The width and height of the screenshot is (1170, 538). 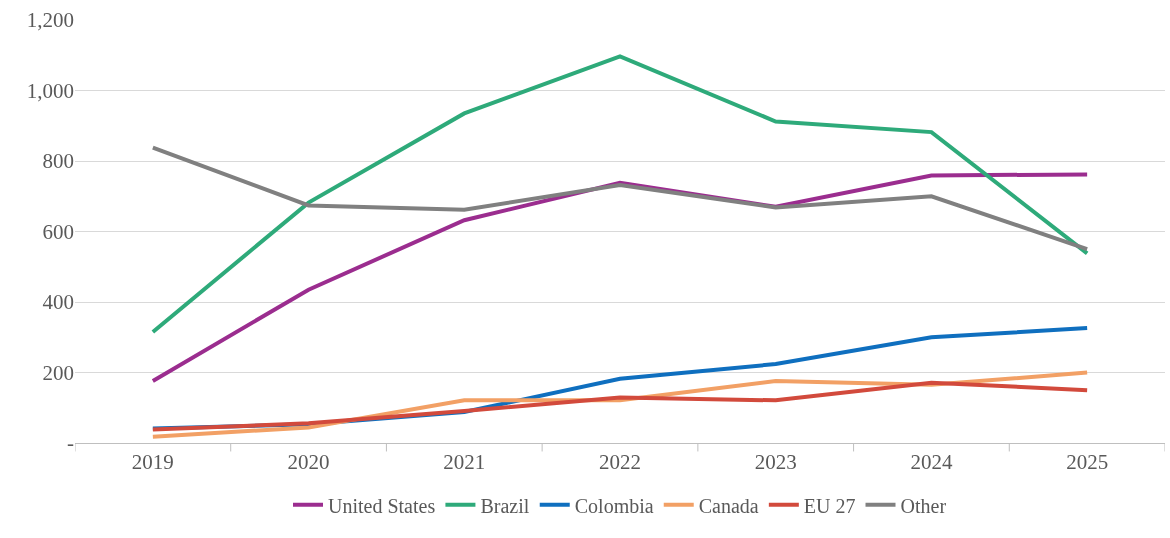 What do you see at coordinates (728, 505) in the screenshot?
I see `legend-label: Canada` at bounding box center [728, 505].